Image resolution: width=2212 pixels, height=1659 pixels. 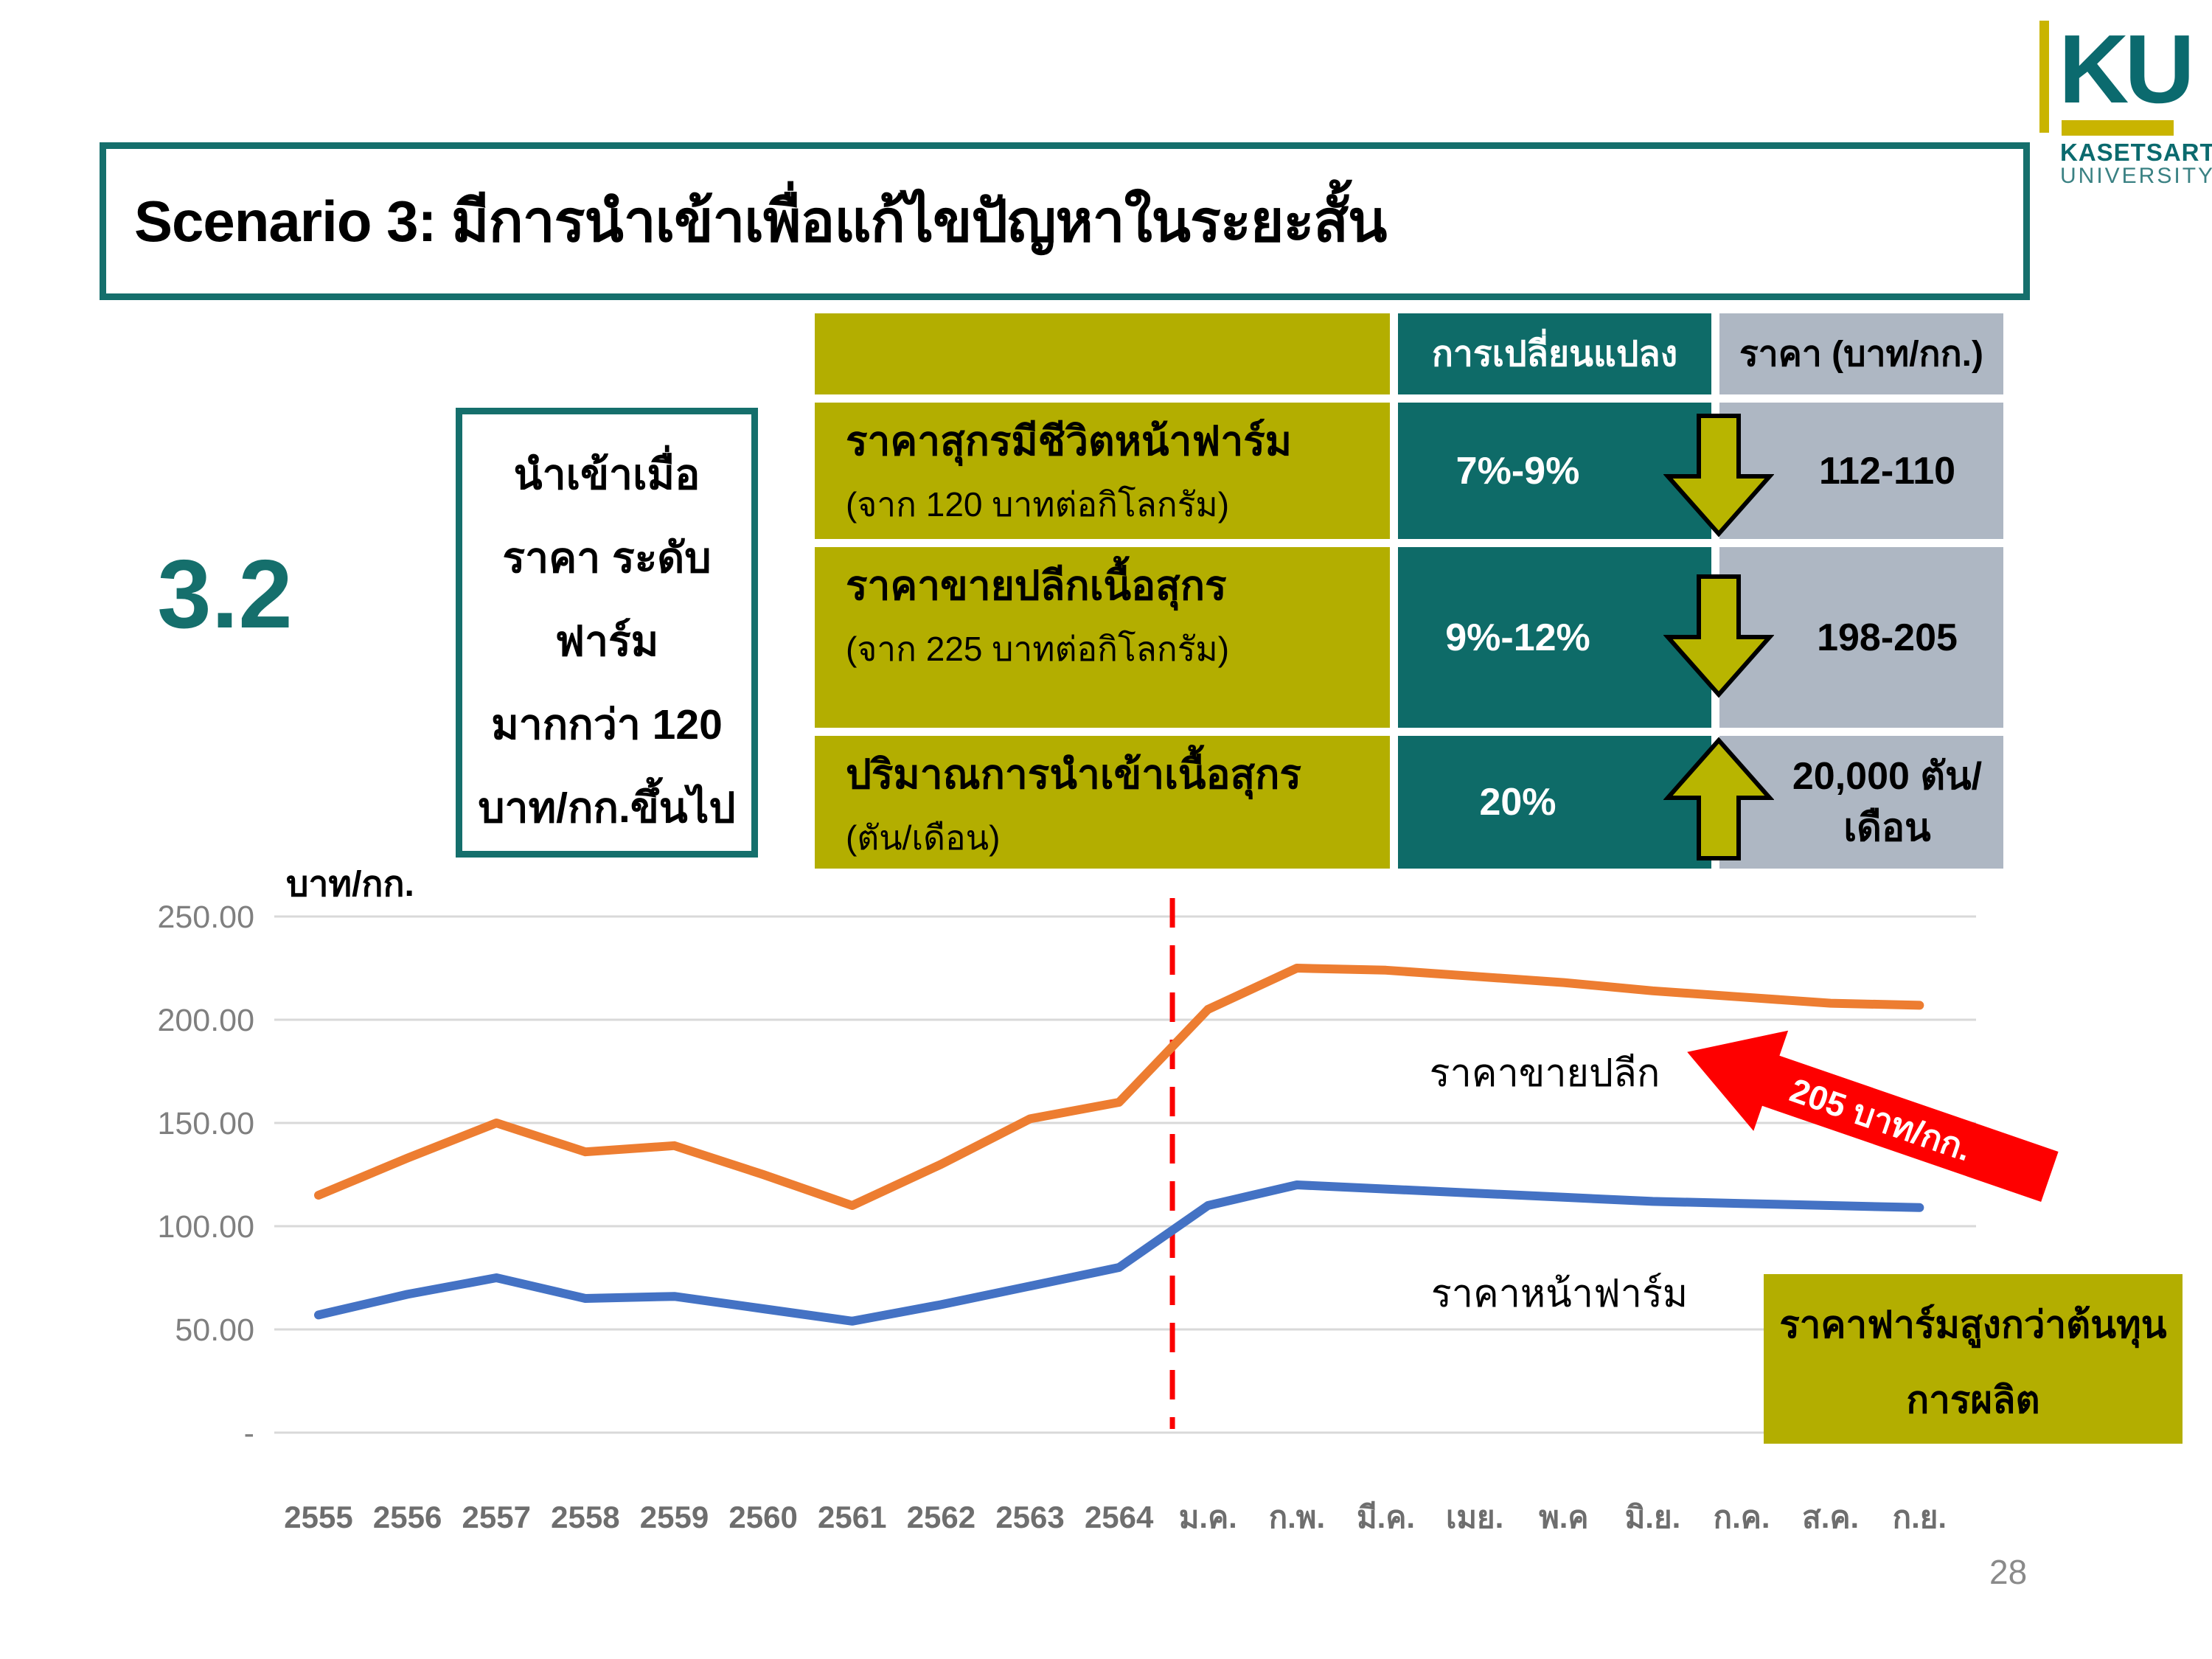 I want to click on x-axis-tick-label: 2559, so click(x=674, y=1517).